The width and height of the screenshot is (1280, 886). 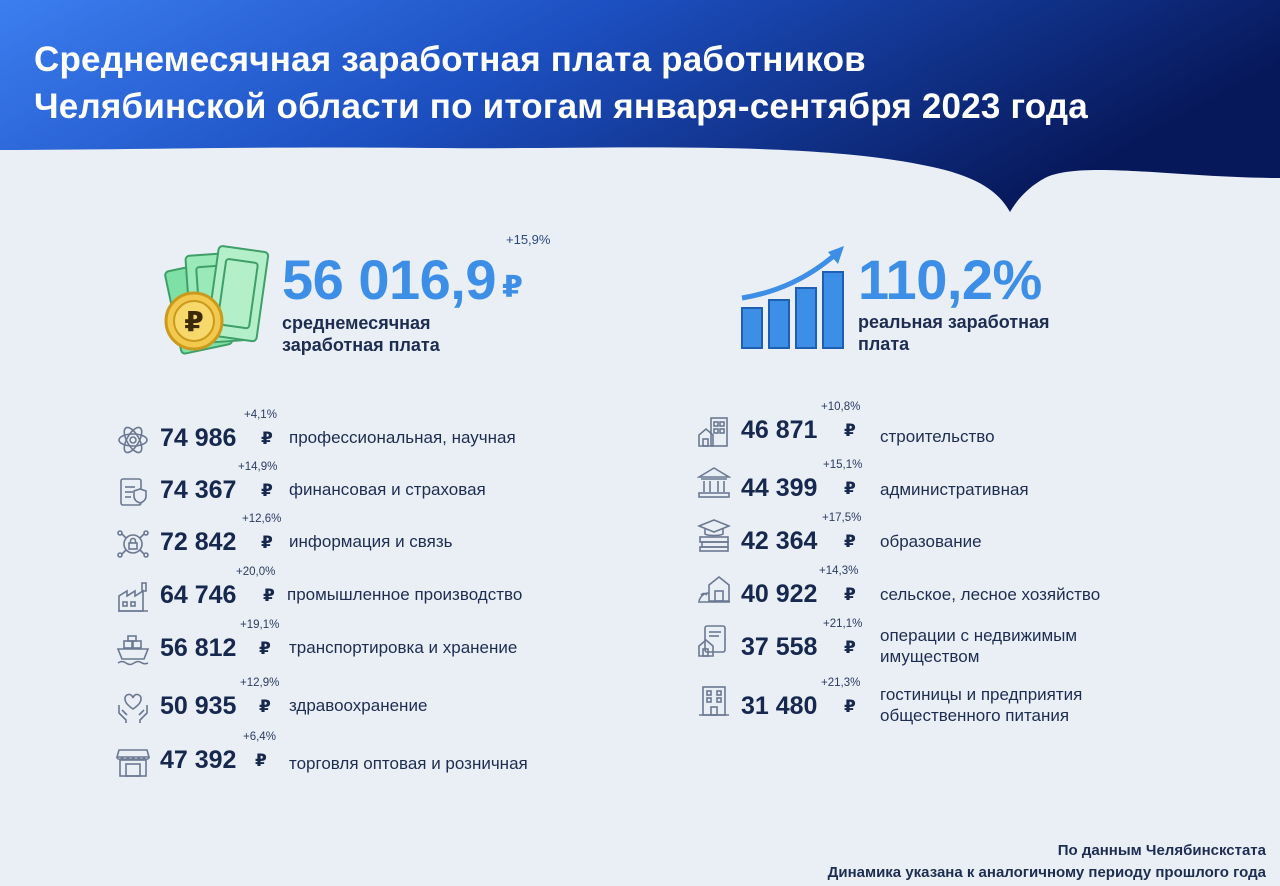 What do you see at coordinates (975, 715) in the screenshot?
I see `sector-label-line-2: общественного питания` at bounding box center [975, 715].